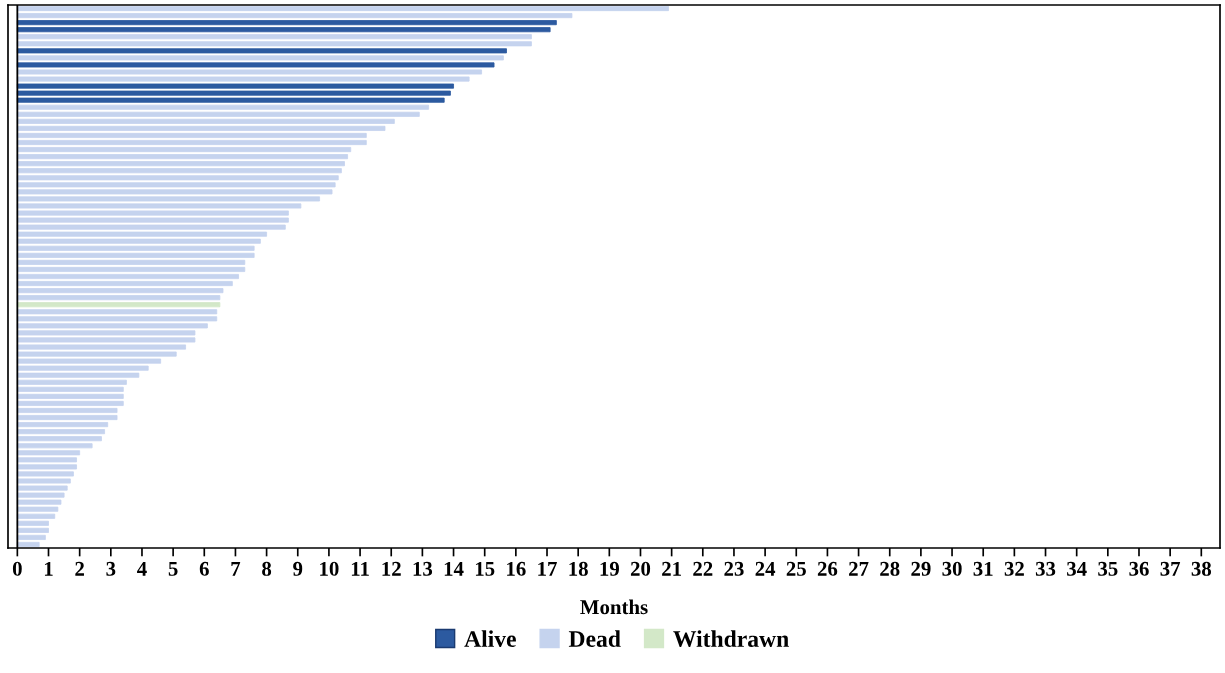 Image resolution: width=1225 pixels, height=673 pixels. I want to click on x-tick-label: 9, so click(298, 568).